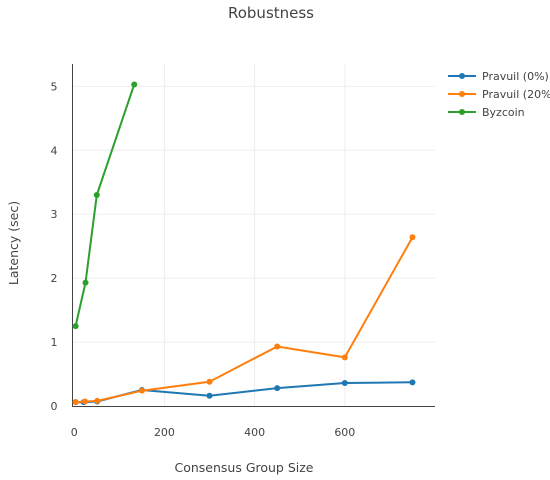  Describe the element at coordinates (254, 432) in the screenshot. I see `x-tick-label: 400` at that location.